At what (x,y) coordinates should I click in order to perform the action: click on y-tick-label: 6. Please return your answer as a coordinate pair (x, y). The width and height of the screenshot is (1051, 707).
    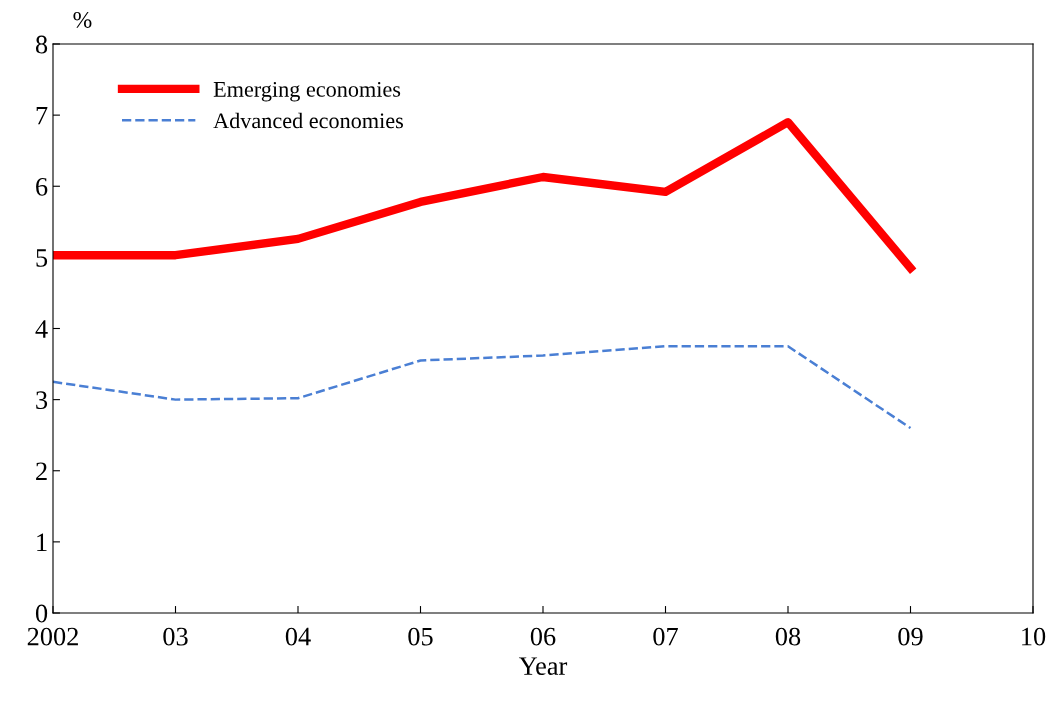
    Looking at the image, I should click on (42, 186).